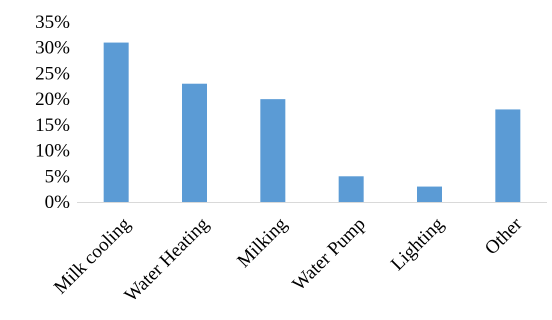 The width and height of the screenshot is (552, 320). I want to click on x-category-label: Milking, so click(262, 242).